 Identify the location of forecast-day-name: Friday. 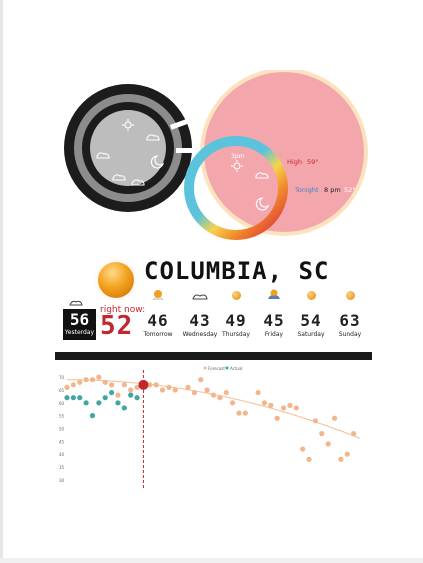
(274, 334).